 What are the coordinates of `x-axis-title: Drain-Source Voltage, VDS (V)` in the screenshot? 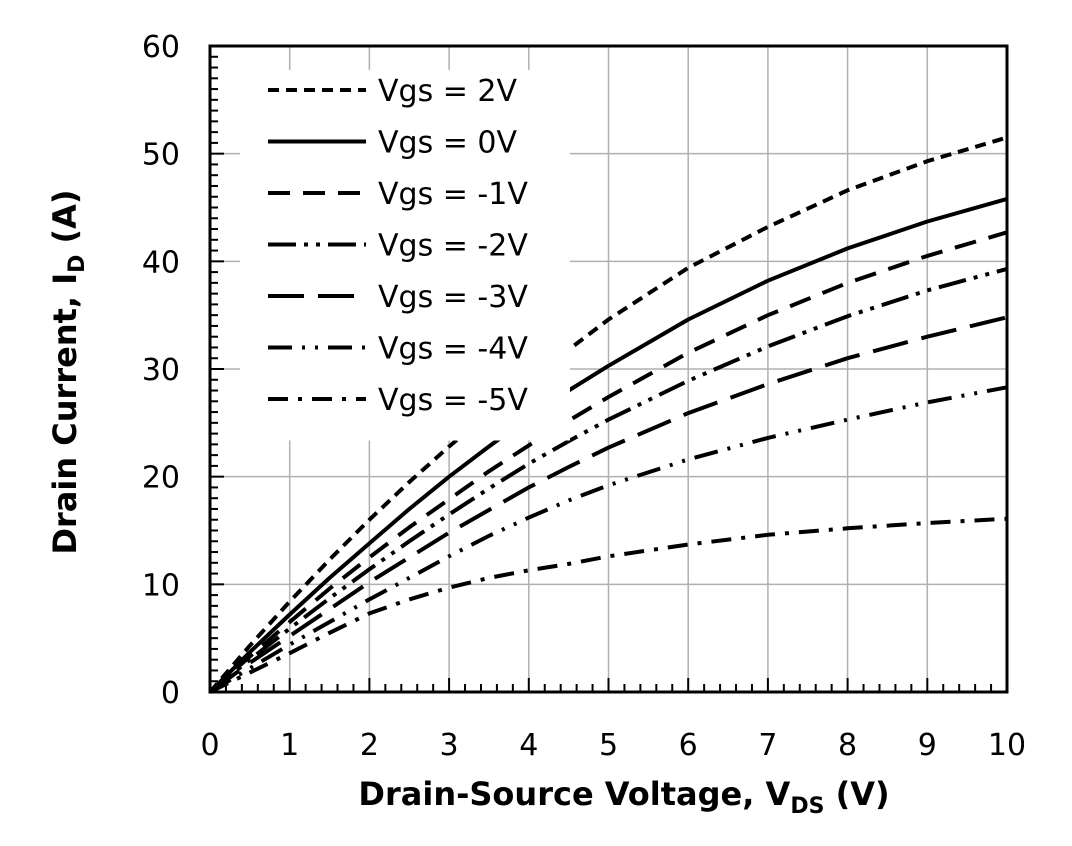 It's located at (623, 797).